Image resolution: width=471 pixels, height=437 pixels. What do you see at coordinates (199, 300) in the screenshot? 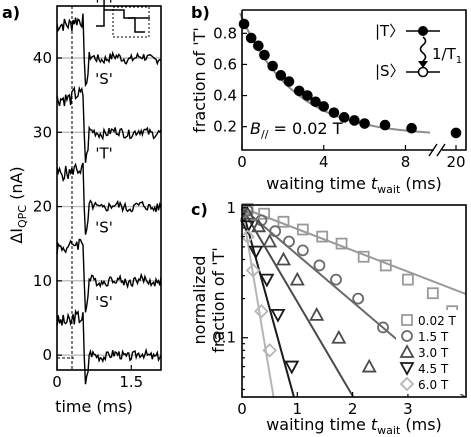
I see `panel-c-y-label-line1: normalized` at bounding box center [199, 300].